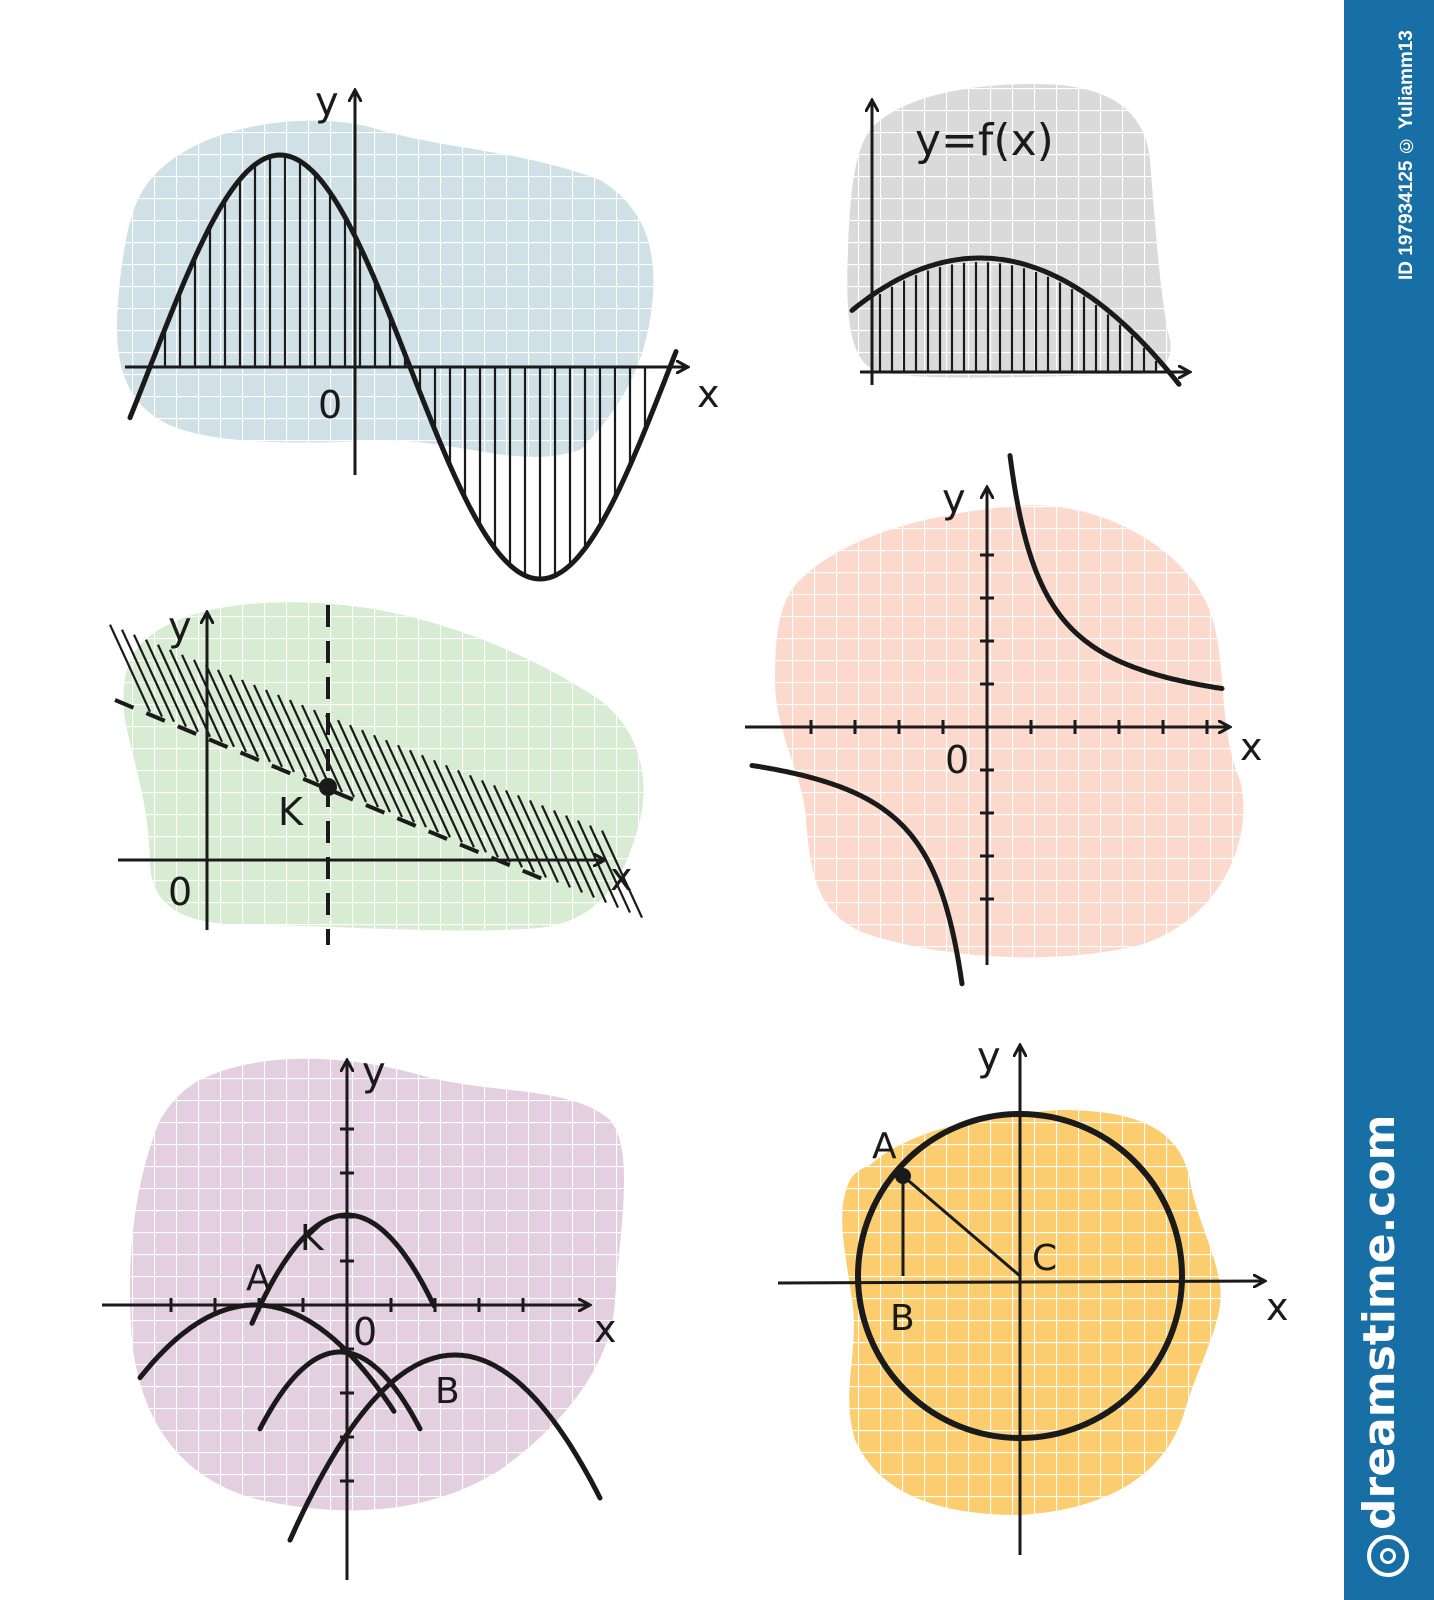 Image resolution: width=1434 pixels, height=1600 pixels. What do you see at coordinates (989, 1057) in the screenshot?
I see `circle-y-label: y` at bounding box center [989, 1057].